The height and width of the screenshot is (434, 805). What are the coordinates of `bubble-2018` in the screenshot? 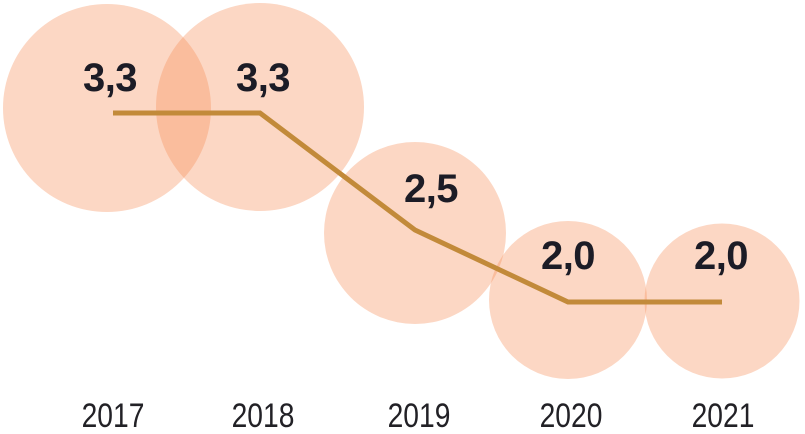 It's located at (260, 107).